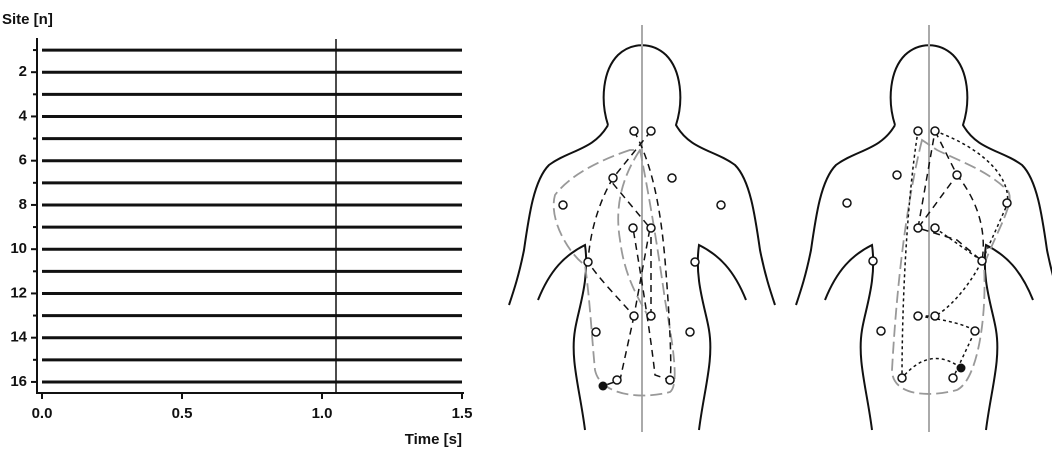 The height and width of the screenshot is (454, 1052). I want to click on x-tick-label: 1.0, so click(322, 413).